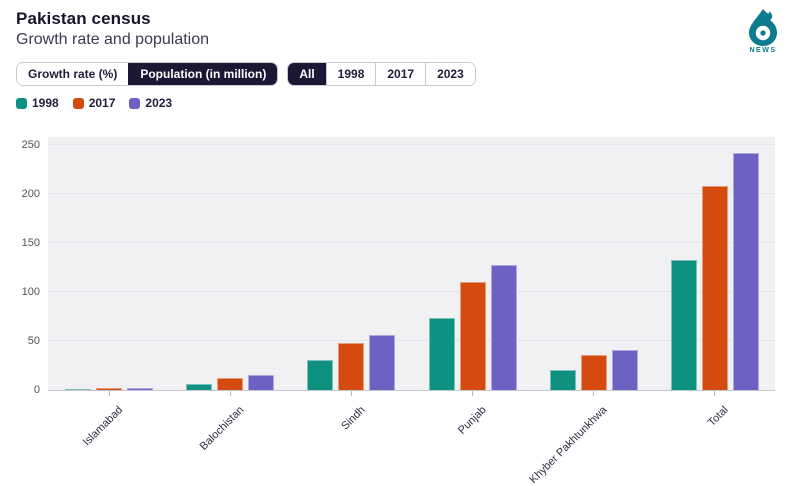 Image resolution: width=800 pixels, height=486 pixels. What do you see at coordinates (77, 389) in the screenshot?
I see `bar-islamabad-1998` at bounding box center [77, 389].